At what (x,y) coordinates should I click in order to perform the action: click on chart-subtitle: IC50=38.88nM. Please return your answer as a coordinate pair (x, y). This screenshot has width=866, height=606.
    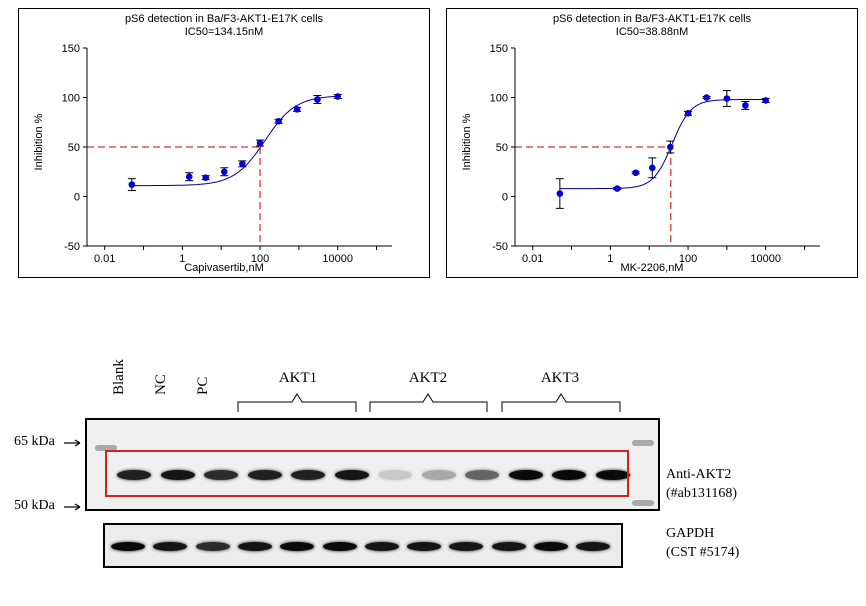
    Looking at the image, I should click on (652, 32).